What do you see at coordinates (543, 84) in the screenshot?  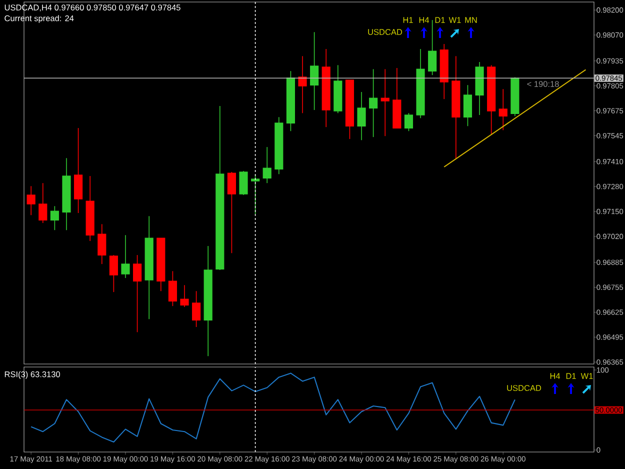 I see `annotation: < 190:18` at bounding box center [543, 84].